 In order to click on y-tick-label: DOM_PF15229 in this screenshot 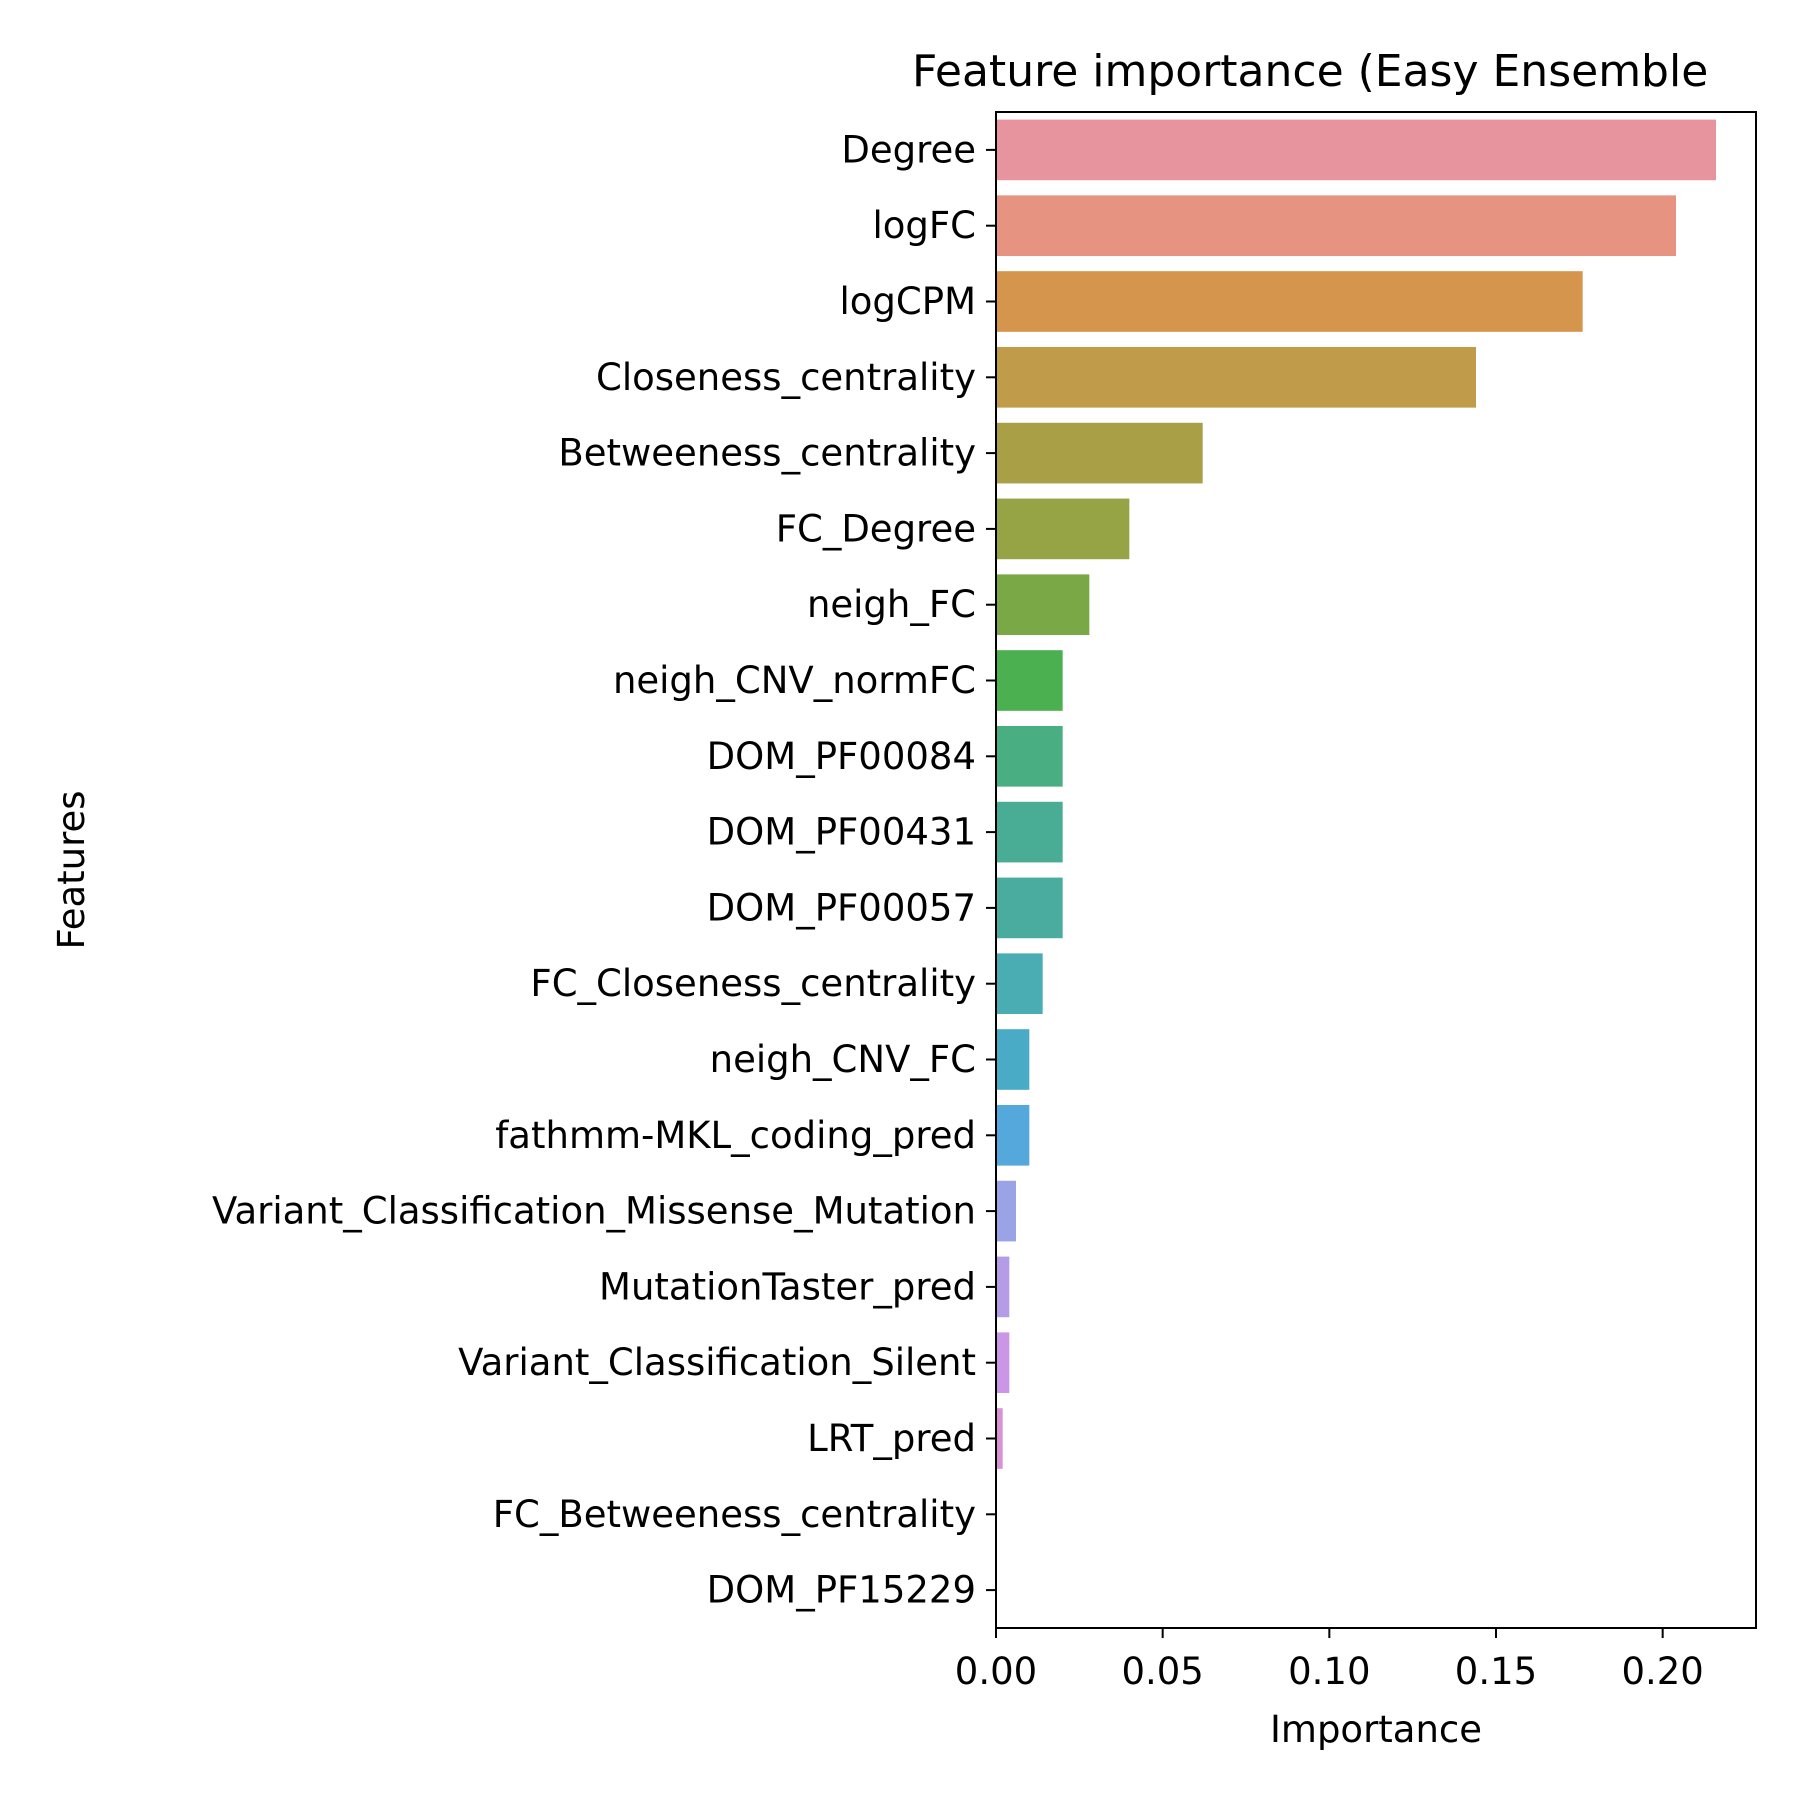, I will do `click(841, 1590)`.